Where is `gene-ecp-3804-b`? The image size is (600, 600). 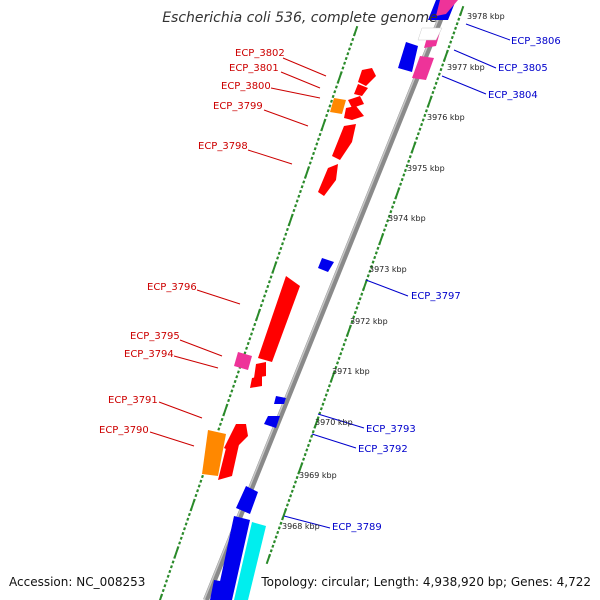
gene-ecp-3804-b is located at coordinates (430, 34).